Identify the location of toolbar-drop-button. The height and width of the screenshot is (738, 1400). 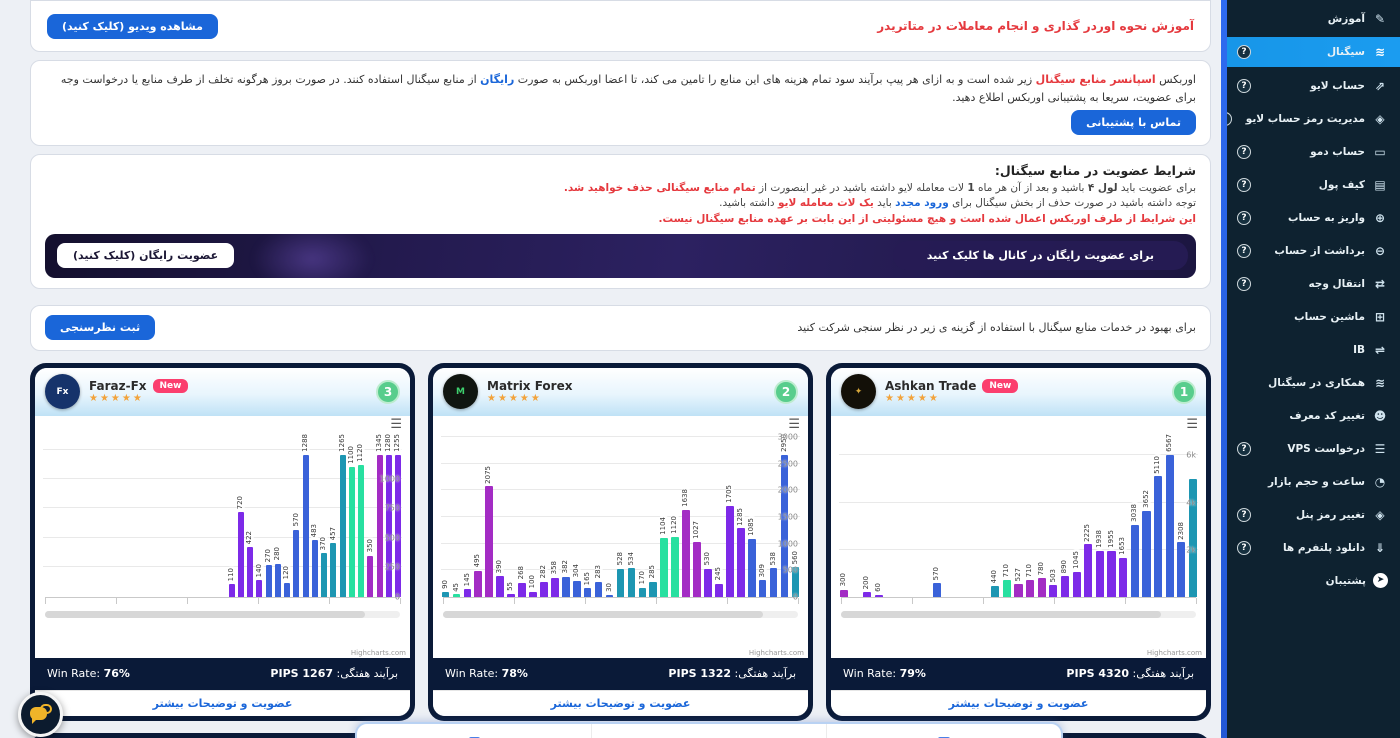
(708, 731).